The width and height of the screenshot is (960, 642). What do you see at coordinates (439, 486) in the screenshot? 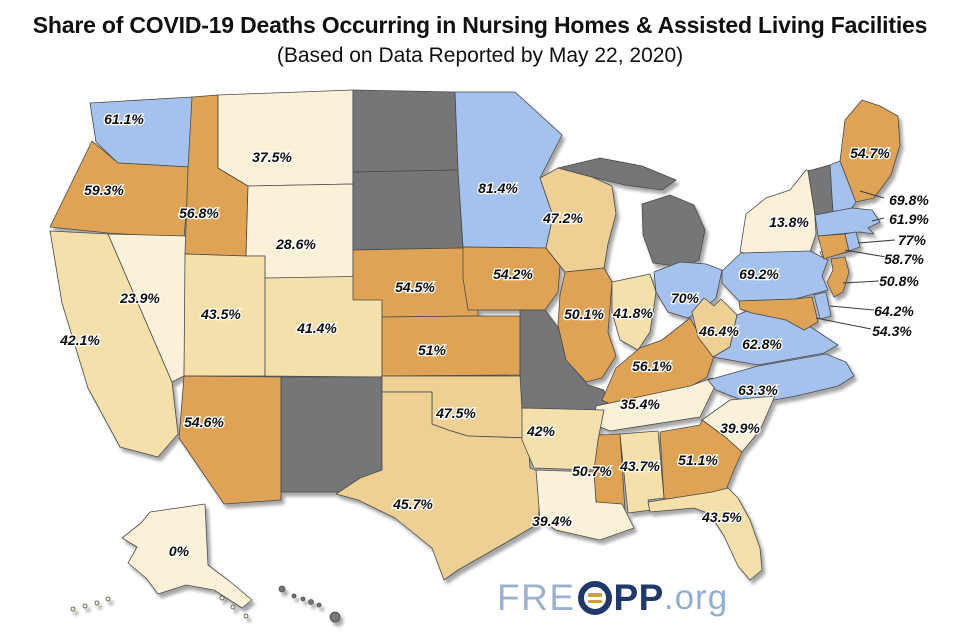
I see `state-texas` at bounding box center [439, 486].